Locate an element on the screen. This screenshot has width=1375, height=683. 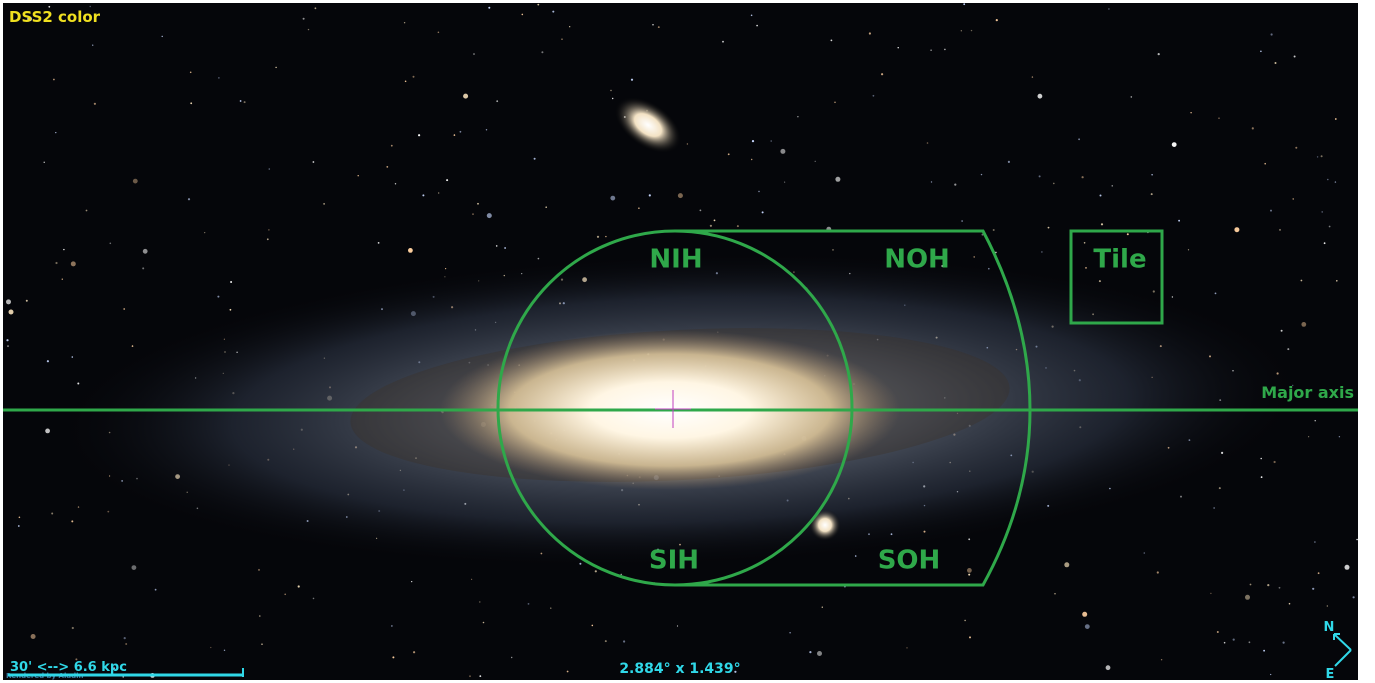
compass-north: N is located at coordinates (1329, 627).